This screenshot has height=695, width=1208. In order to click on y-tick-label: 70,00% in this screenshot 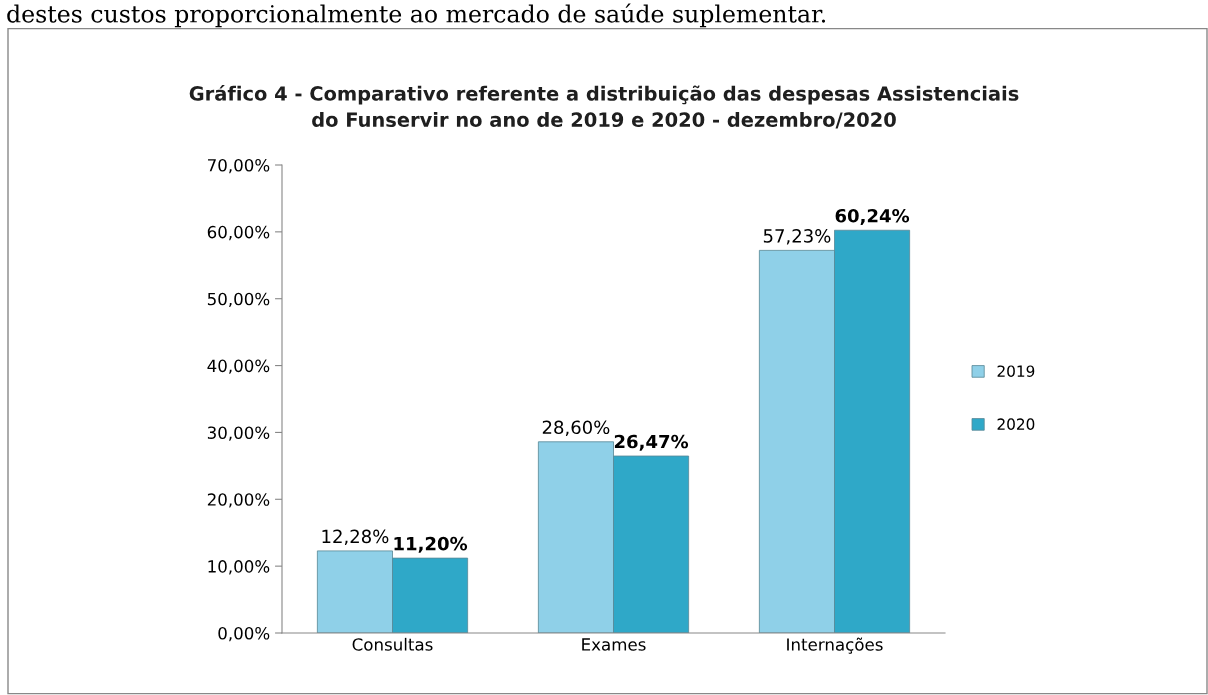, I will do `click(239, 166)`.